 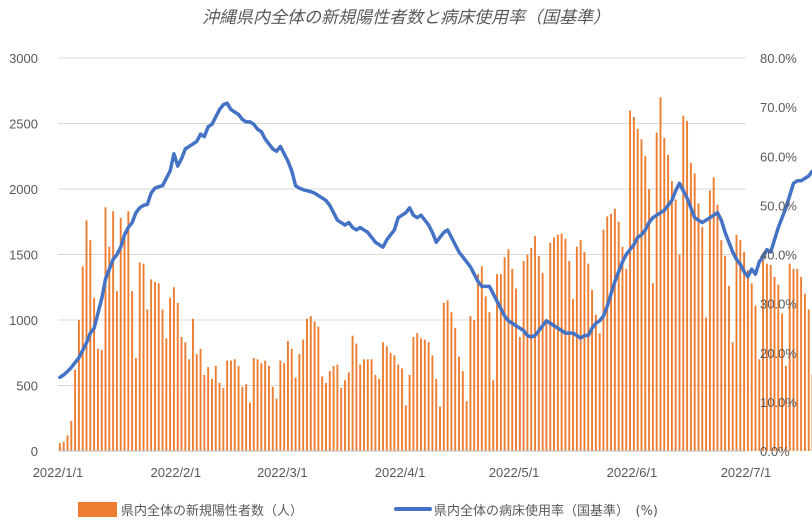 I want to click on legend-line-label: 県内全体の病床使用率（国基準） (%), so click(x=546, y=511).